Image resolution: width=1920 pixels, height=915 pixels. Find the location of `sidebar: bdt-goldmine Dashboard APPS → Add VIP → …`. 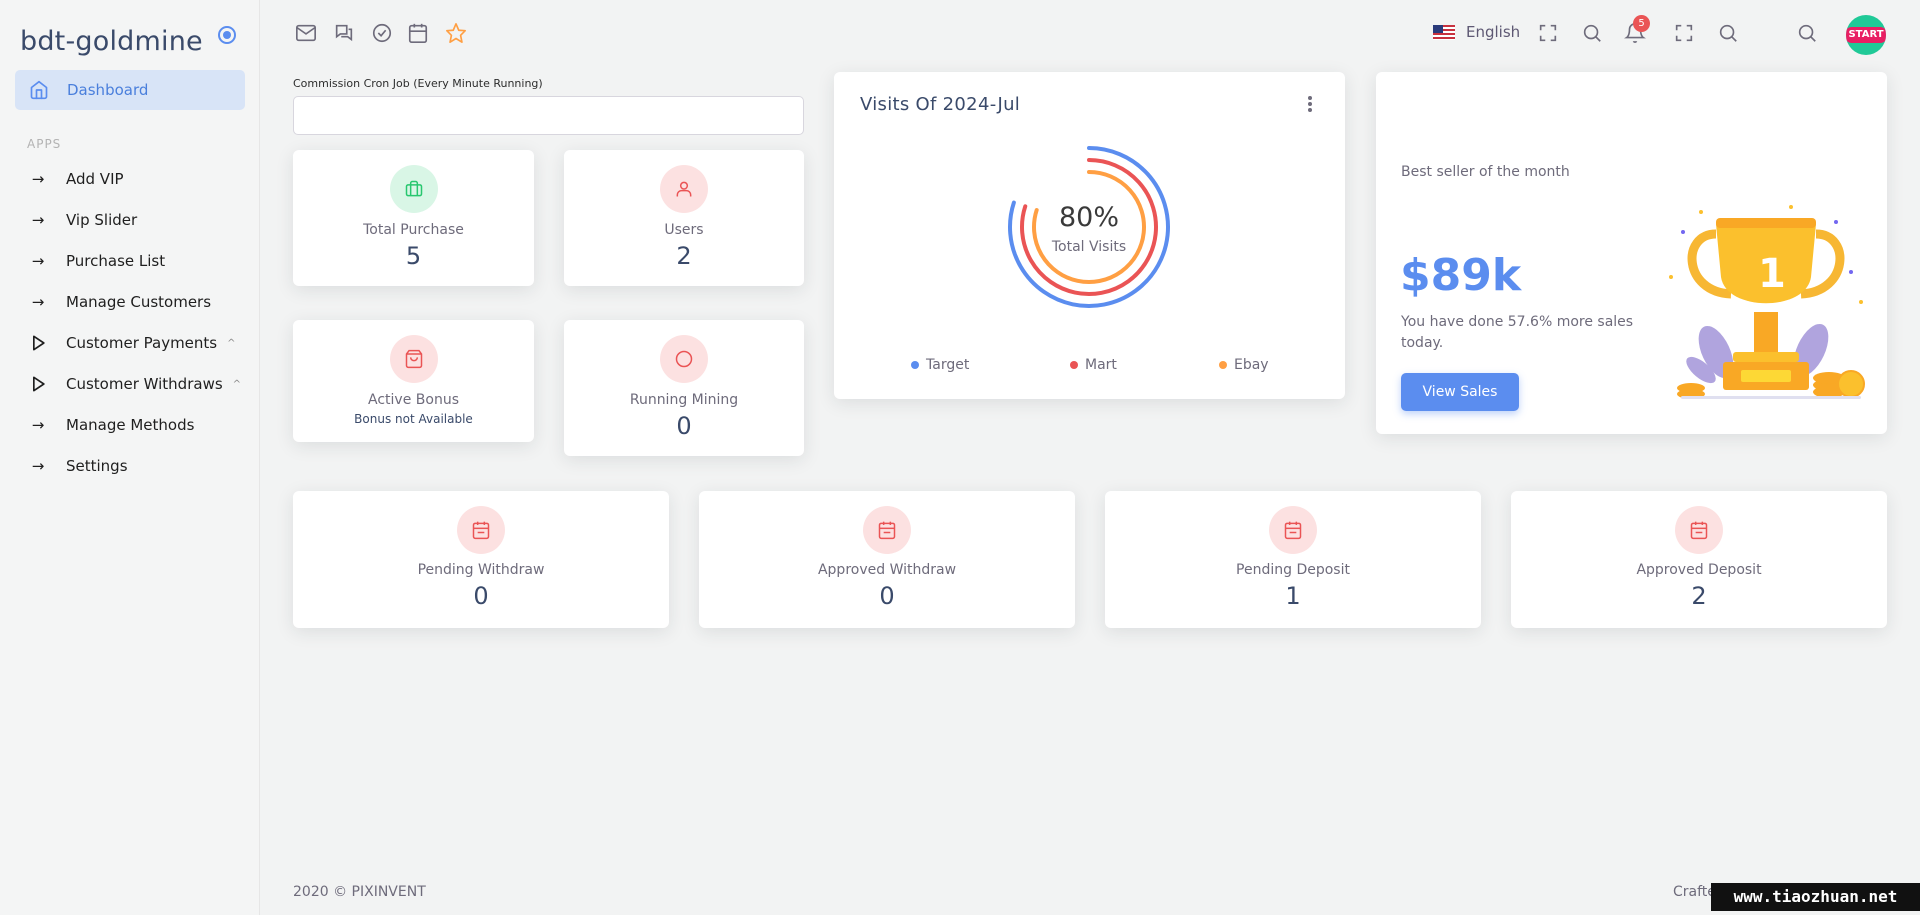

sidebar: bdt-goldmine Dashboard APPS → Add VIP → … is located at coordinates (130, 457).